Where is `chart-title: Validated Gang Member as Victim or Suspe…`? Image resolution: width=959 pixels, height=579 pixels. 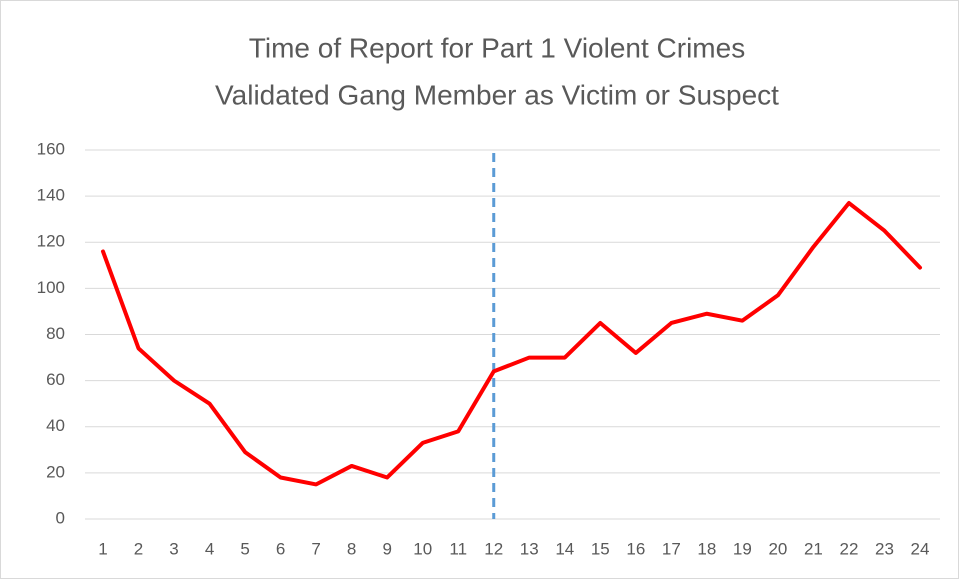
chart-title: Validated Gang Member as Victim or Suspe… is located at coordinates (497, 94).